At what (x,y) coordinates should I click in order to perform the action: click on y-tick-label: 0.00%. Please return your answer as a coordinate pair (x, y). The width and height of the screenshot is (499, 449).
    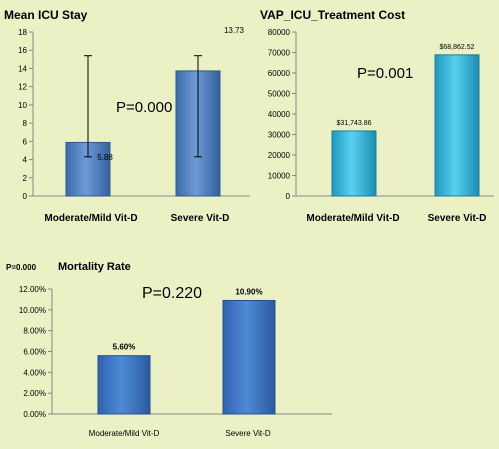
    Looking at the image, I should click on (34, 414).